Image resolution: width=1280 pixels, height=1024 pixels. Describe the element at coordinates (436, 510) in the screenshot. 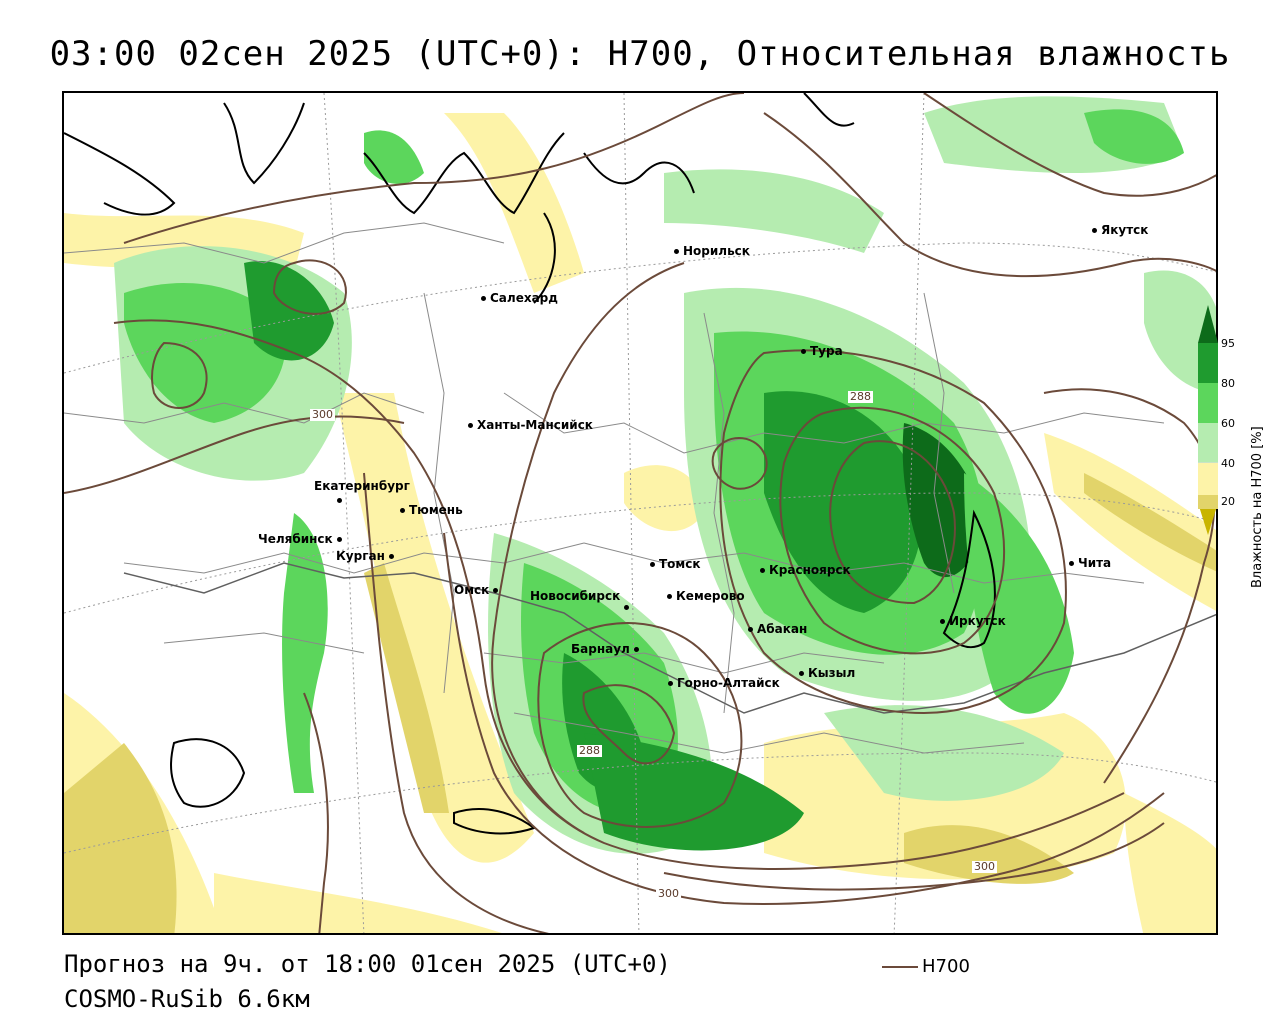

I see `city-label: Тюмень` at that location.